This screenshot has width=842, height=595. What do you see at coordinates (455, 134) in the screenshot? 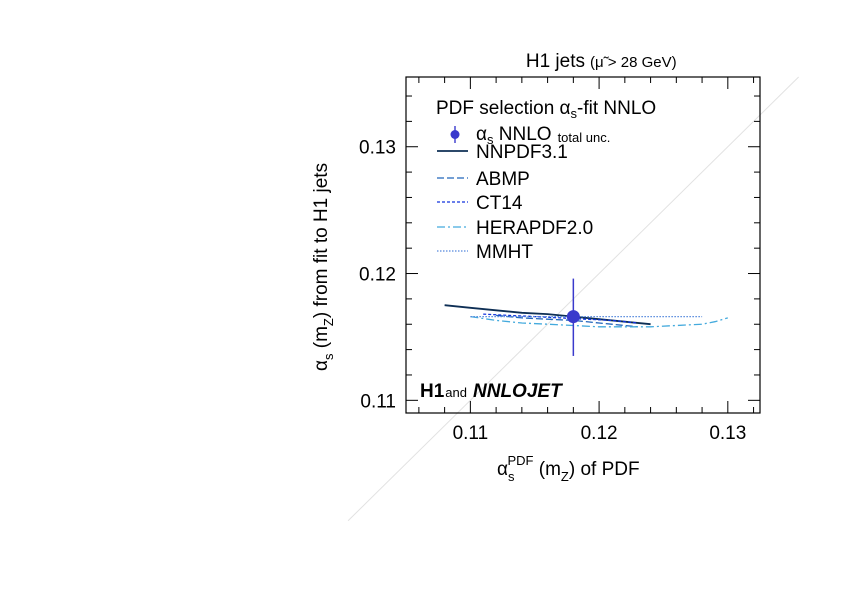
I see `legend-fit-marker` at bounding box center [455, 134].